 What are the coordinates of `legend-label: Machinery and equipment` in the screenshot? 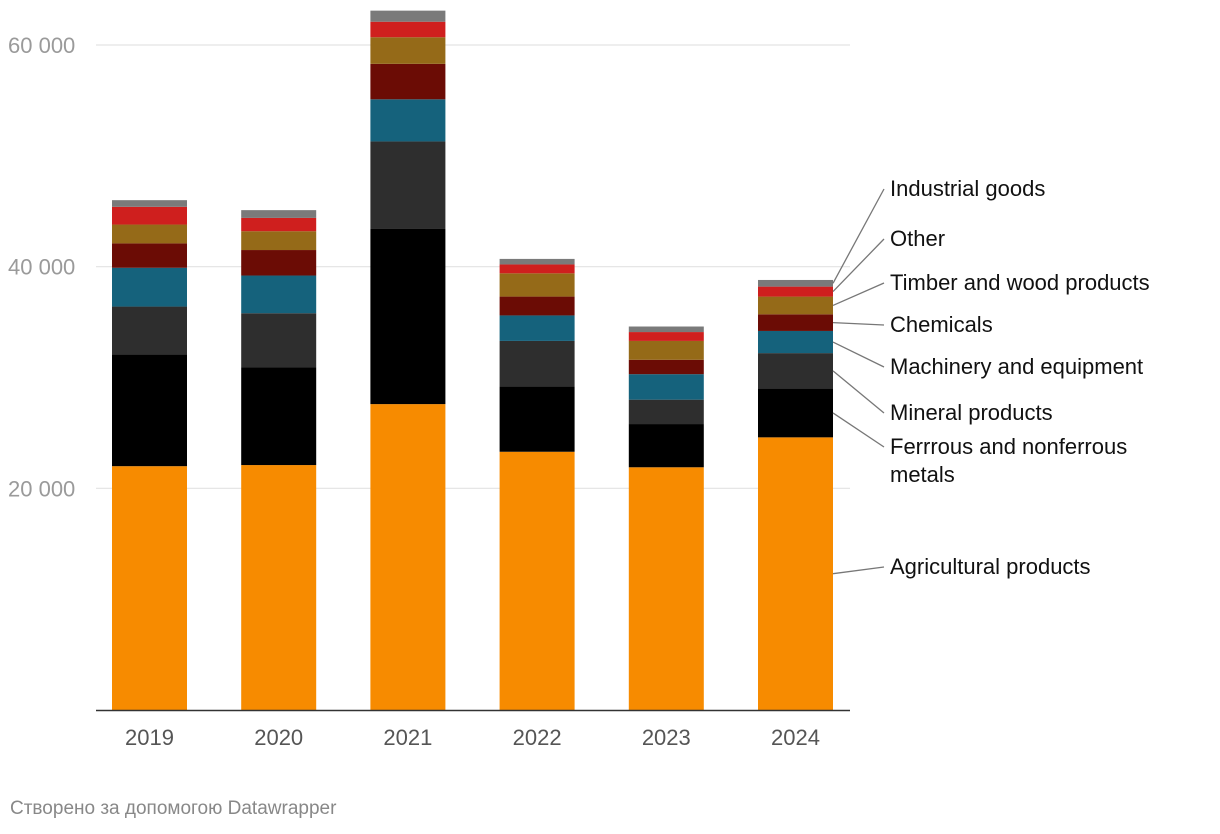 It's located at (1016, 366).